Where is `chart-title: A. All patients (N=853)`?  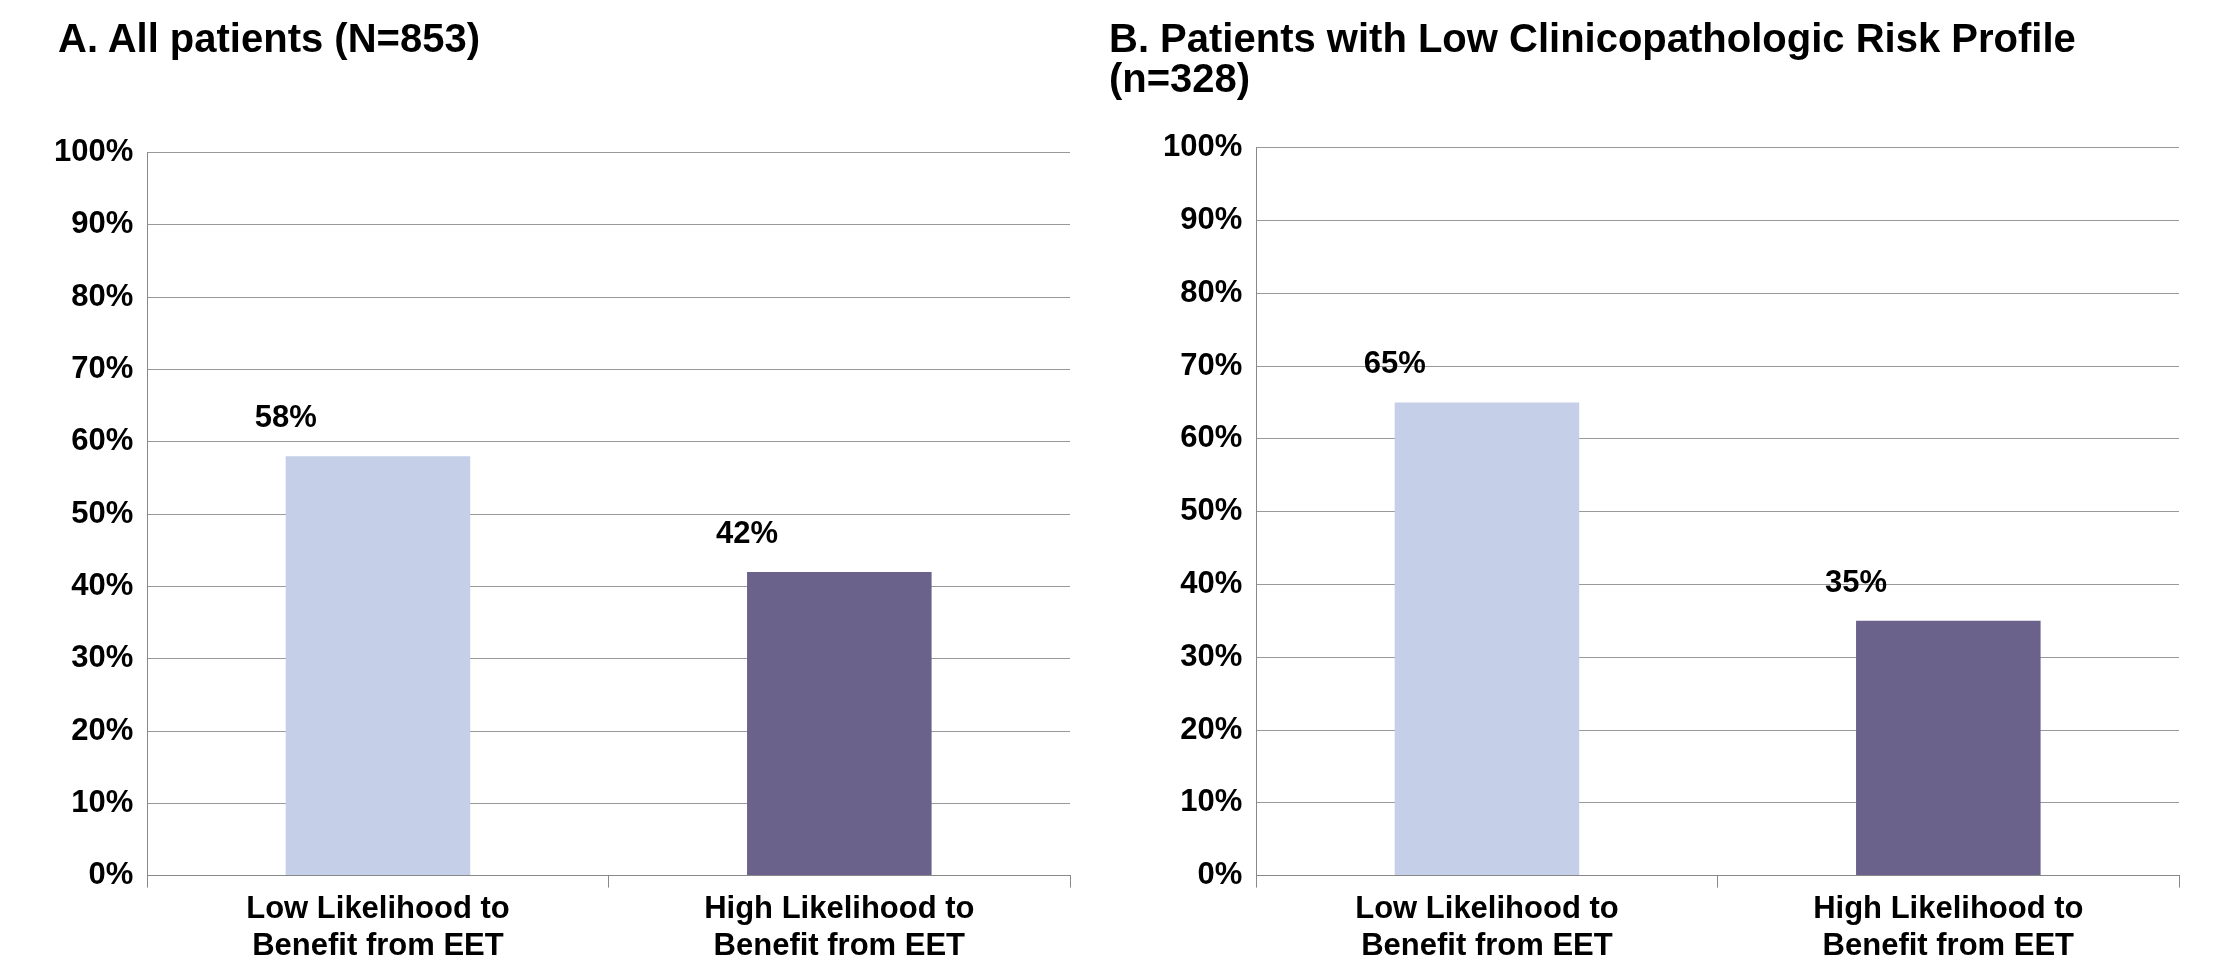
chart-title: A. All patients (N=853) is located at coordinates (269, 38).